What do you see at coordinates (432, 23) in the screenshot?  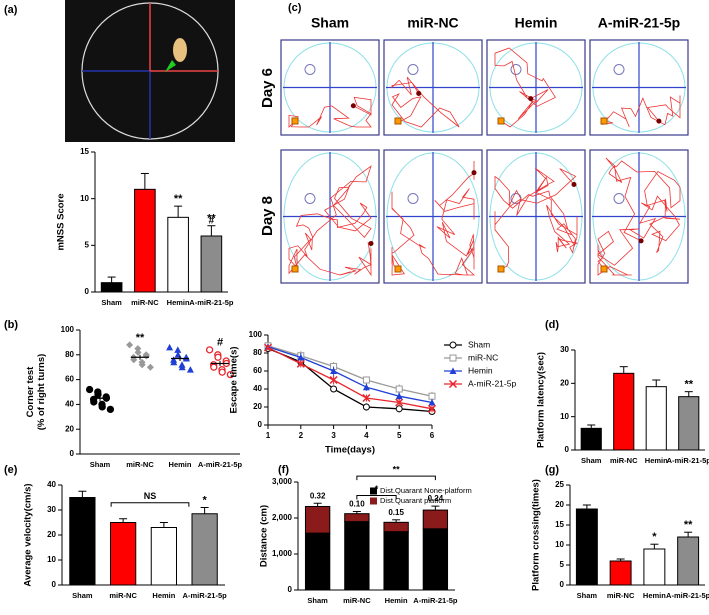 I see `group-label: miR-NC` at bounding box center [432, 23].